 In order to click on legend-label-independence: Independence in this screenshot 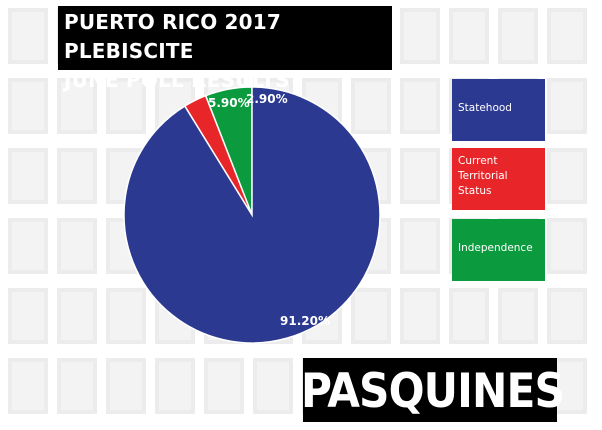, I will do `click(495, 248)`.